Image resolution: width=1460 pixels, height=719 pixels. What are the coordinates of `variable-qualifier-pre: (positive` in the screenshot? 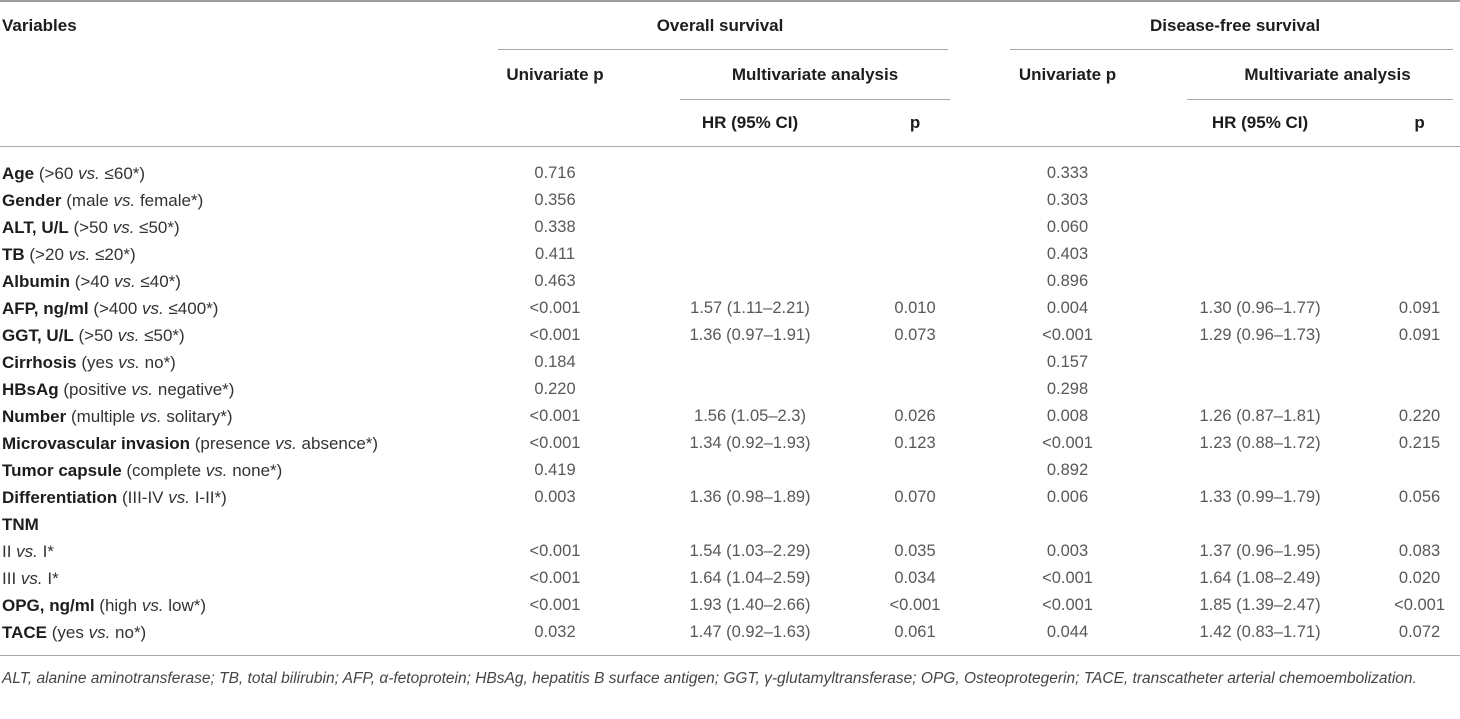 It's located at (95, 389).